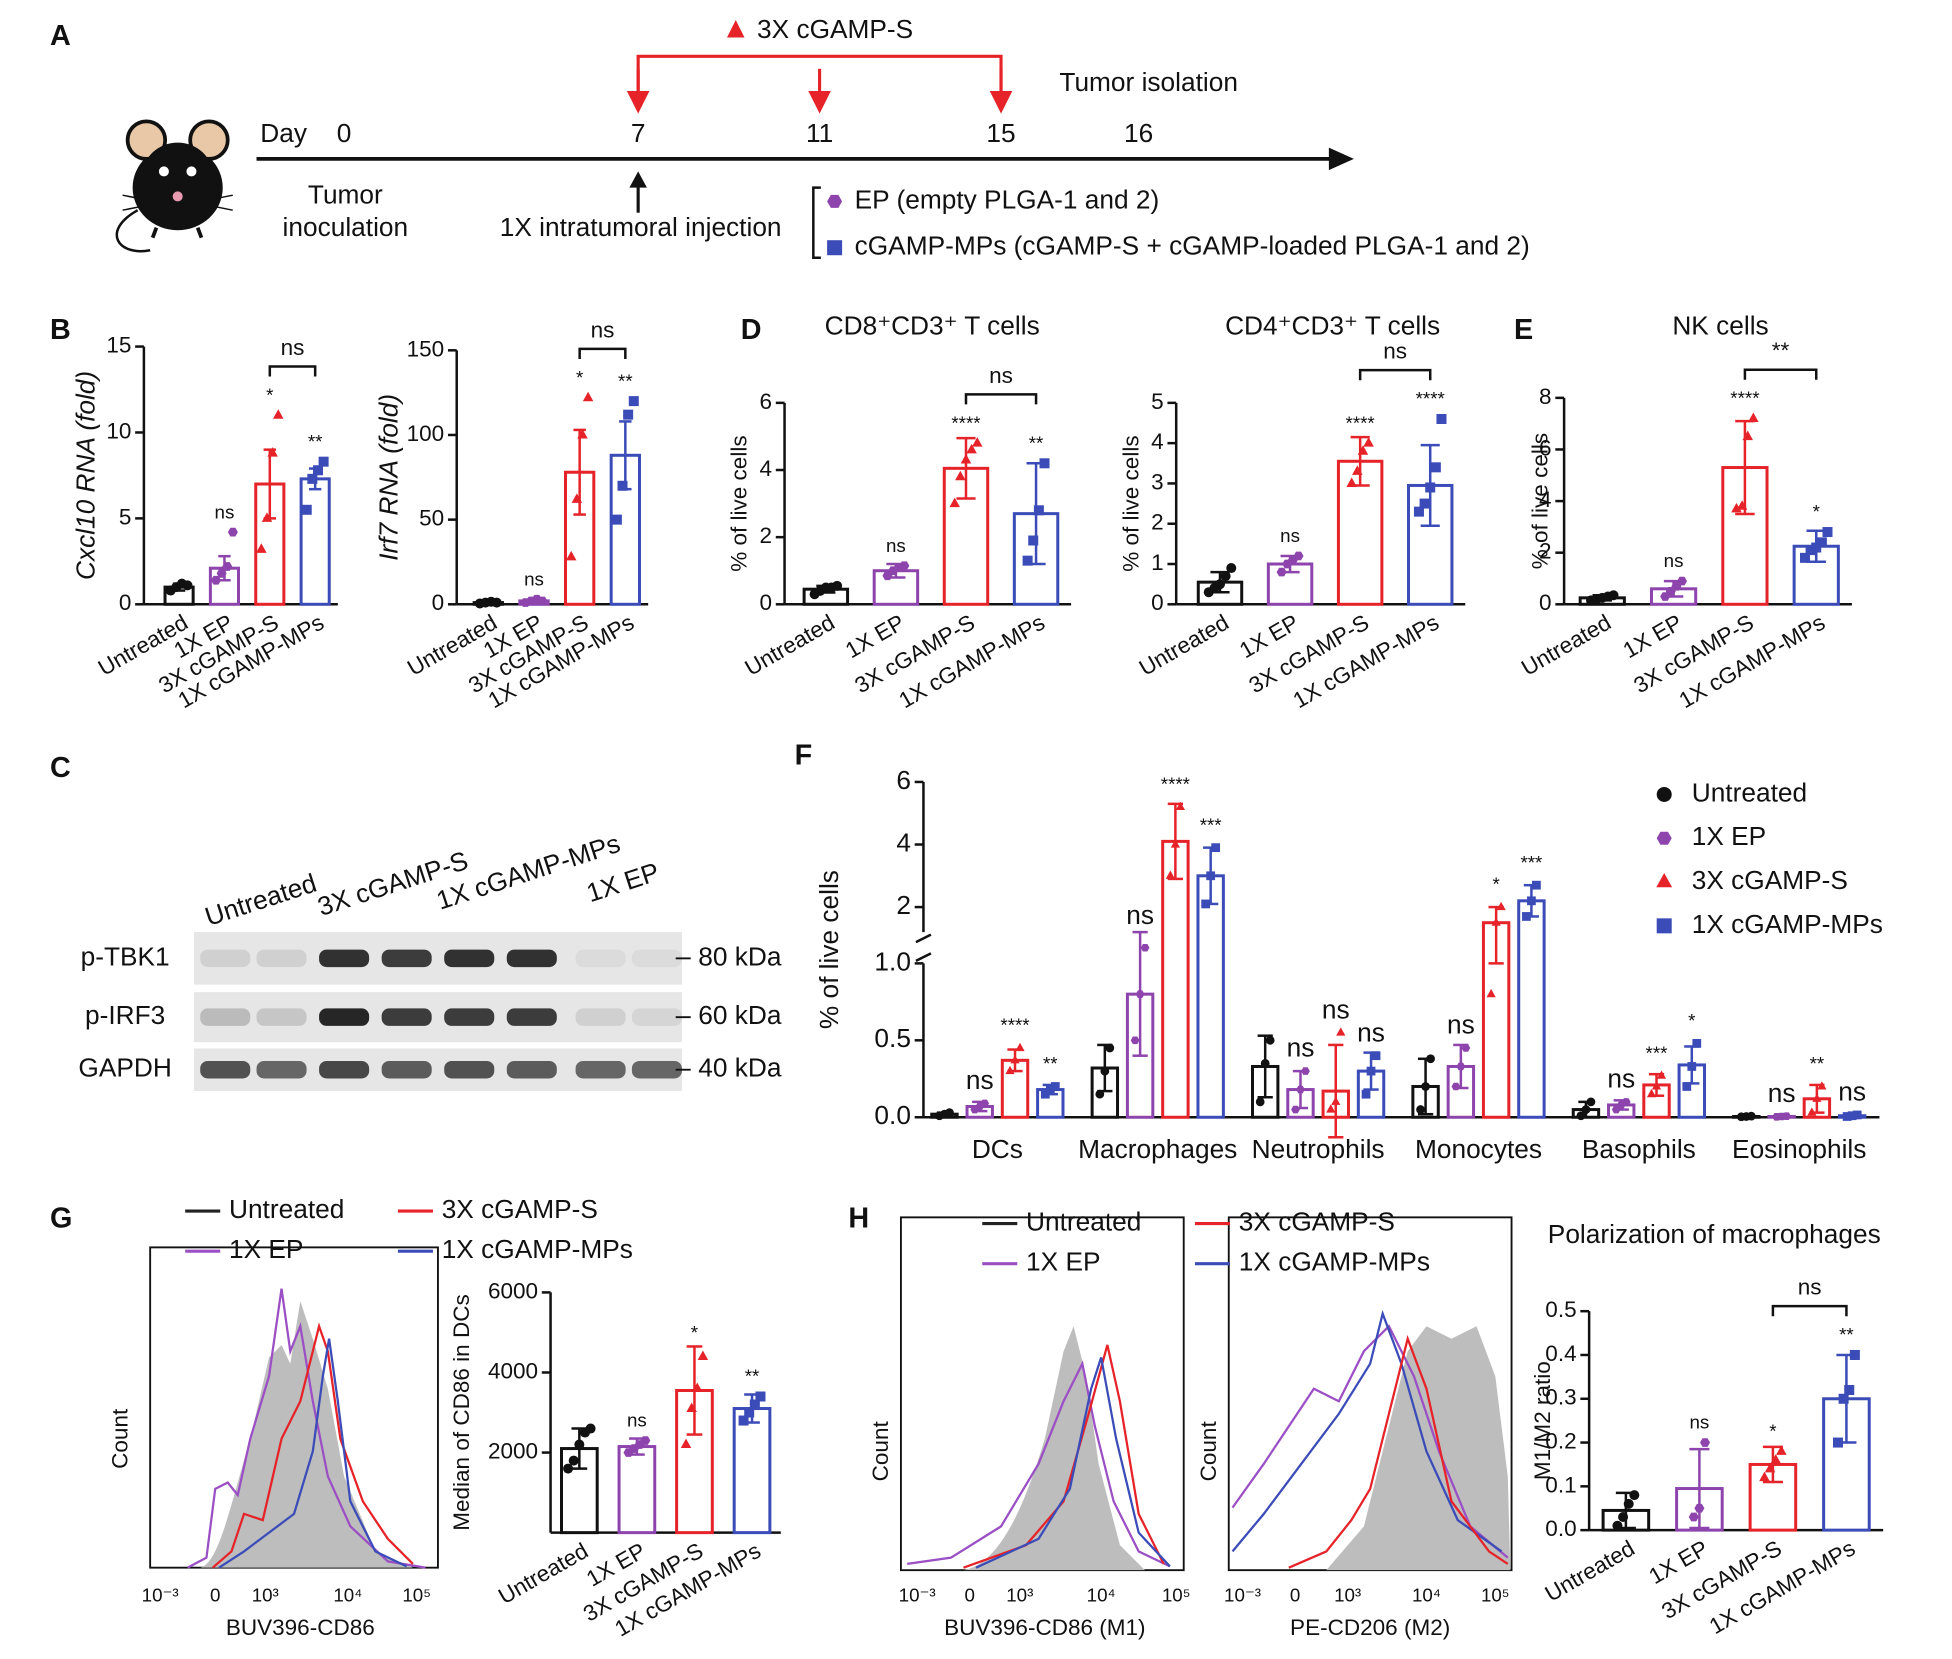  Describe the element at coordinates (174, 186) in the screenshot. I see `mouse-icon` at that location.